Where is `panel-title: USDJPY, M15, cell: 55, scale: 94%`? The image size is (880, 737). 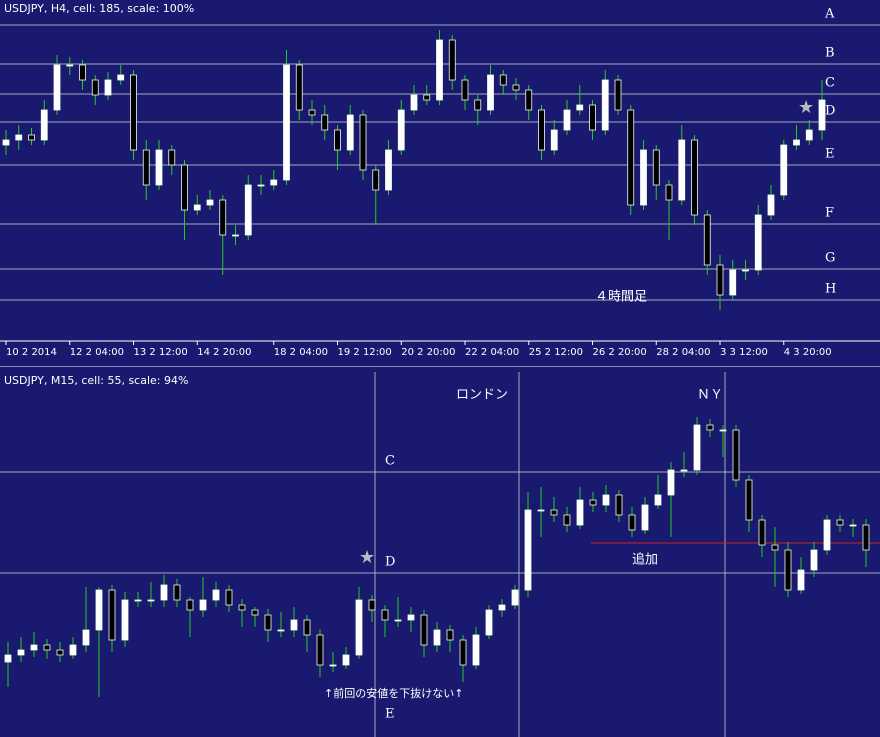 panel-title: USDJPY, M15, cell: 55, scale: 94% is located at coordinates (96, 380).